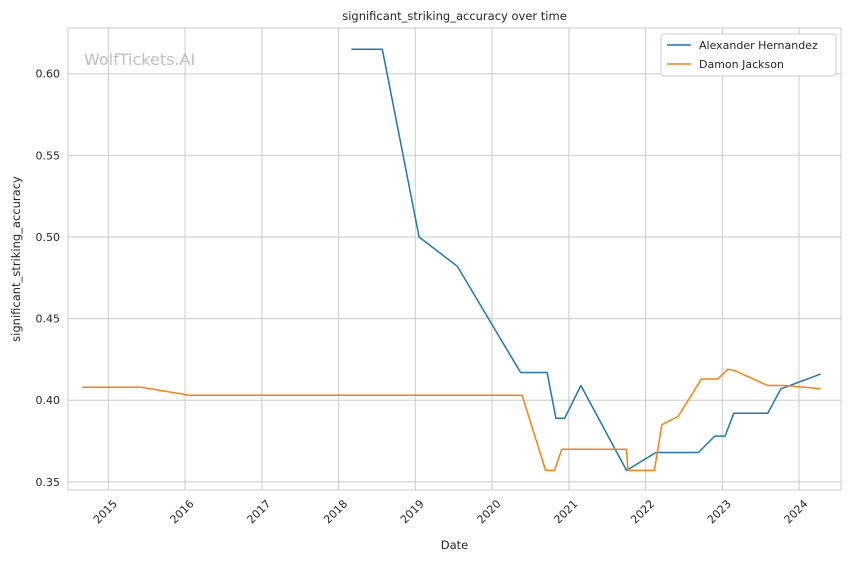  What do you see at coordinates (48, 278) in the screenshot?
I see `y-tick-labels: 0.35 0.40 0.45 0.50 0.55 0.60` at bounding box center [48, 278].